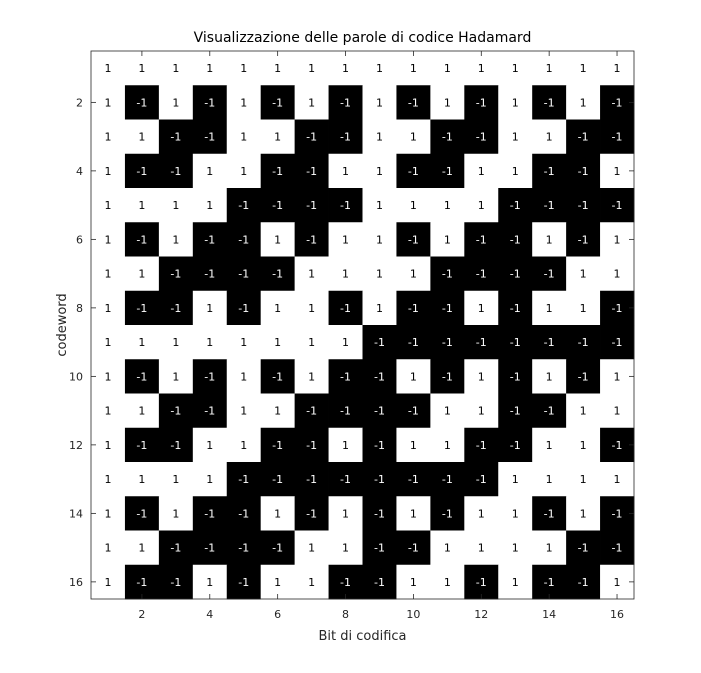  Describe the element at coordinates (79, 239) in the screenshot. I see `y-tick-label: 6` at that location.